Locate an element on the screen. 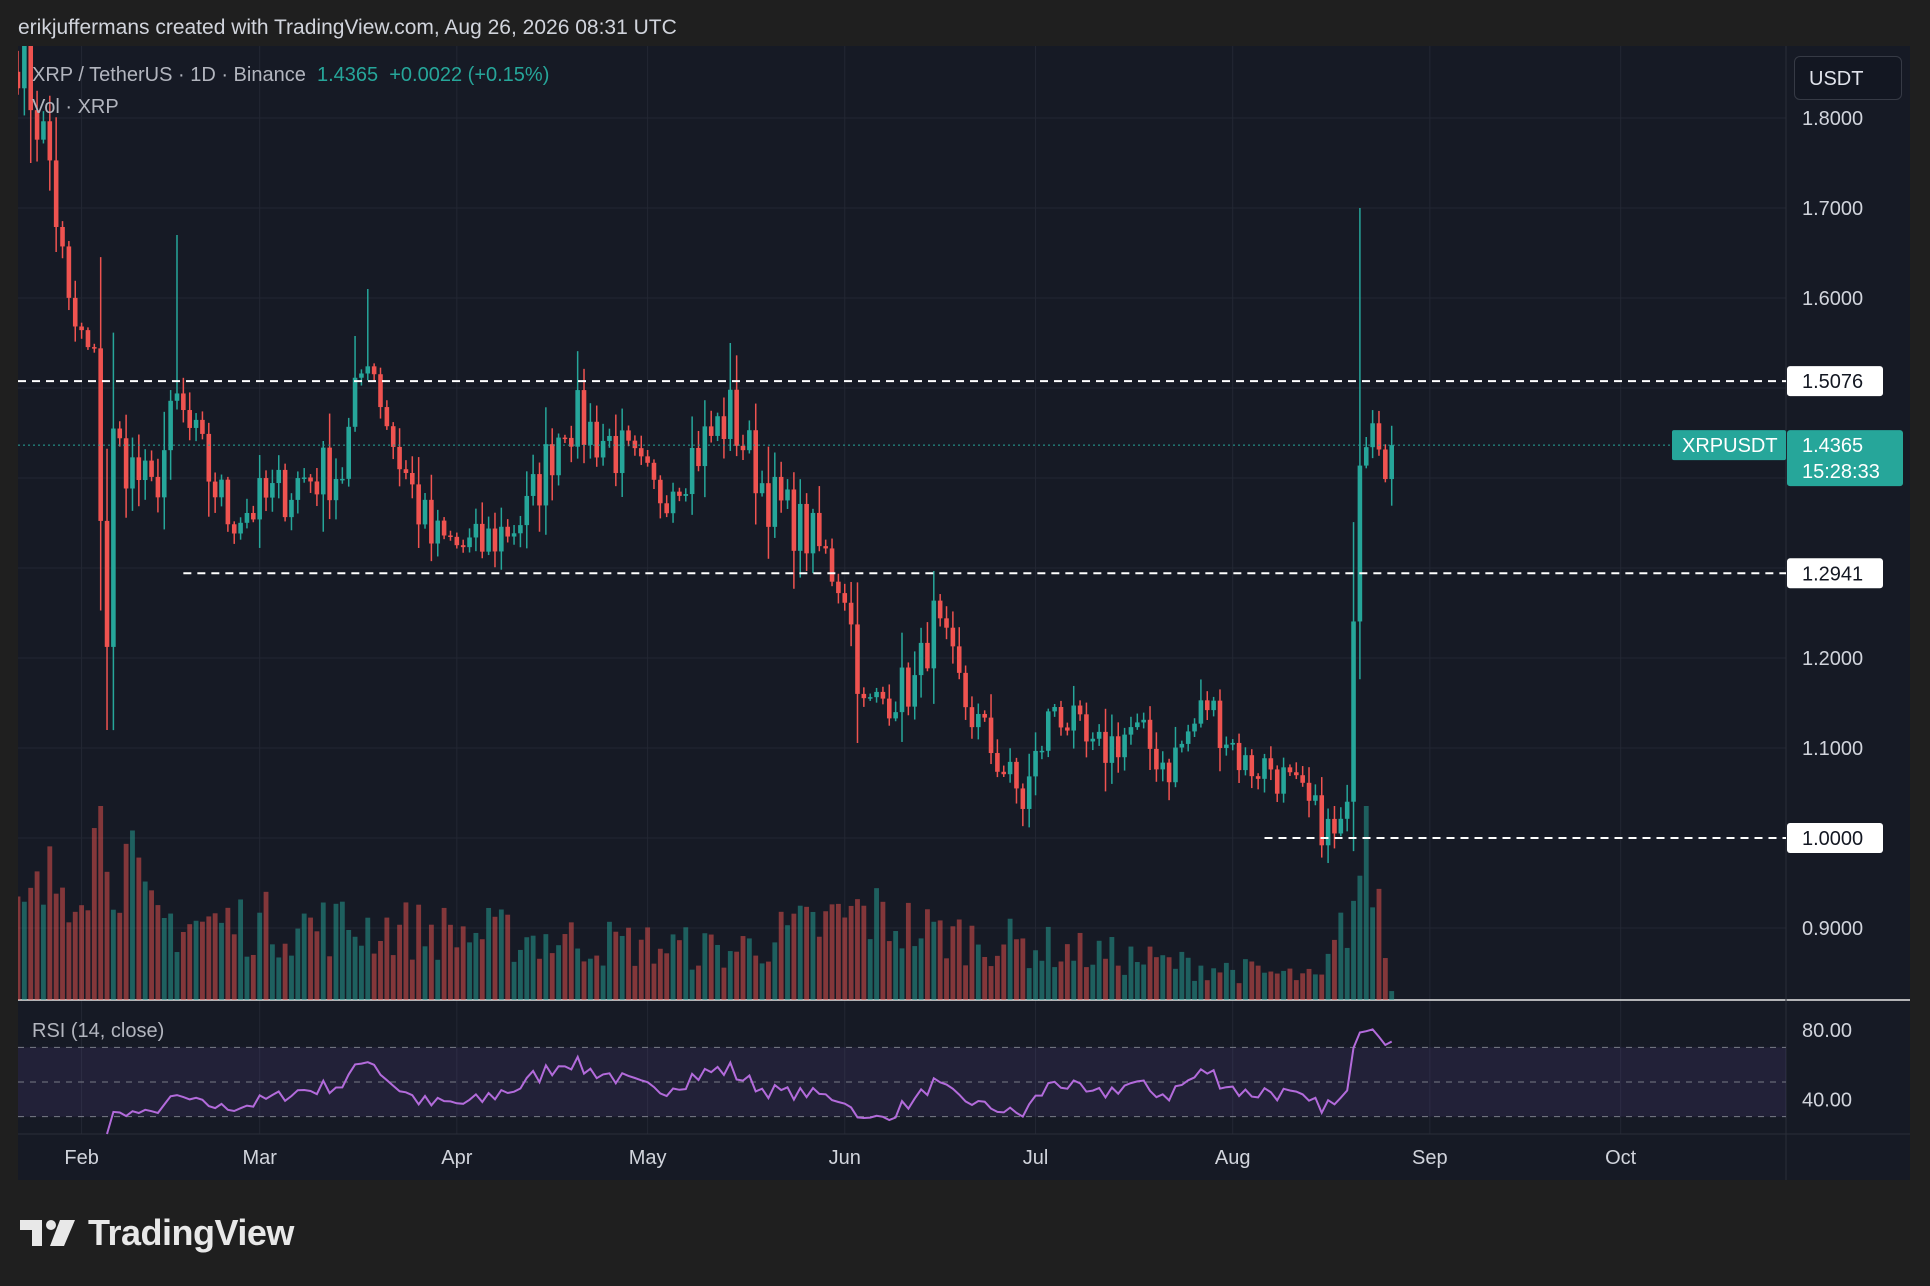 This screenshot has height=1286, width=1930. rsi-tick-label: 80.00 is located at coordinates (1827, 1031).